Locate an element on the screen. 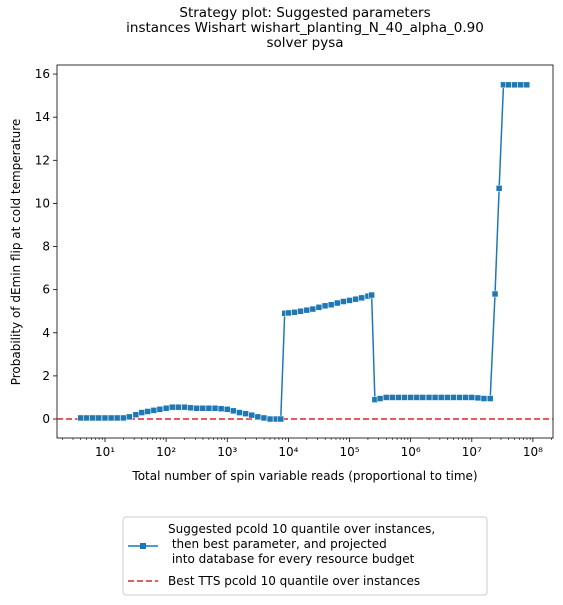  y-tick-label: 0 is located at coordinates (46, 419).